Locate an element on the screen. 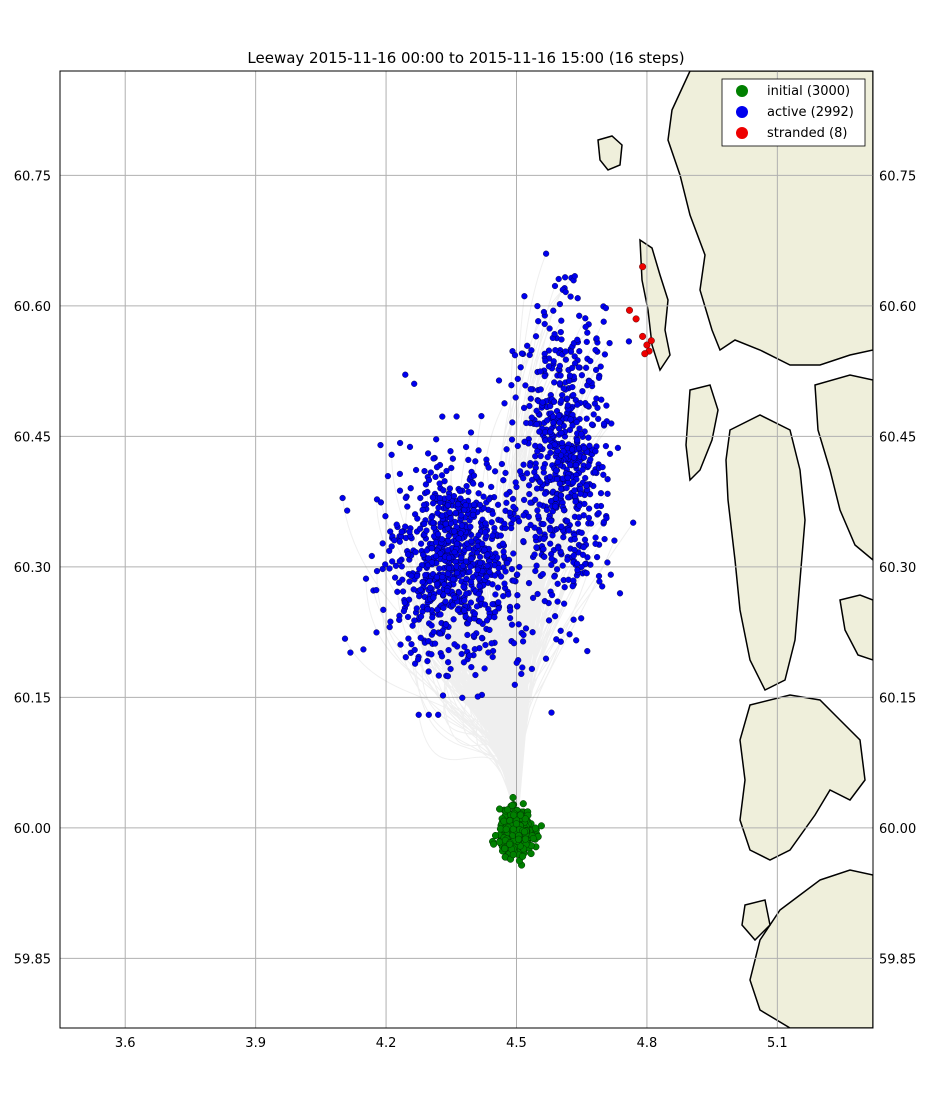 The height and width of the screenshot is (1100, 932). y-tick-label-left: 60.30 is located at coordinates (32, 568).